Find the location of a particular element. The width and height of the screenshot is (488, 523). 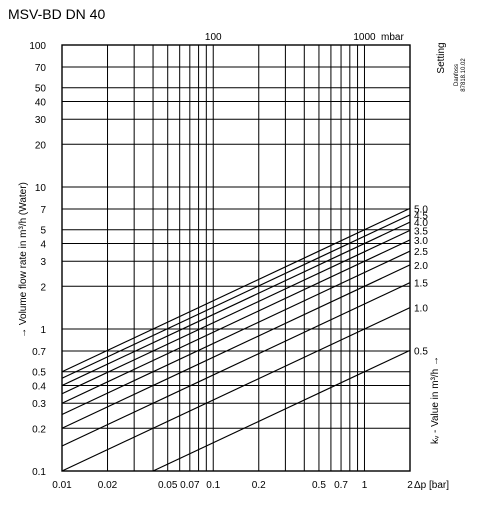

series-label-kv-4.5: 4.5 is located at coordinates (421, 216).